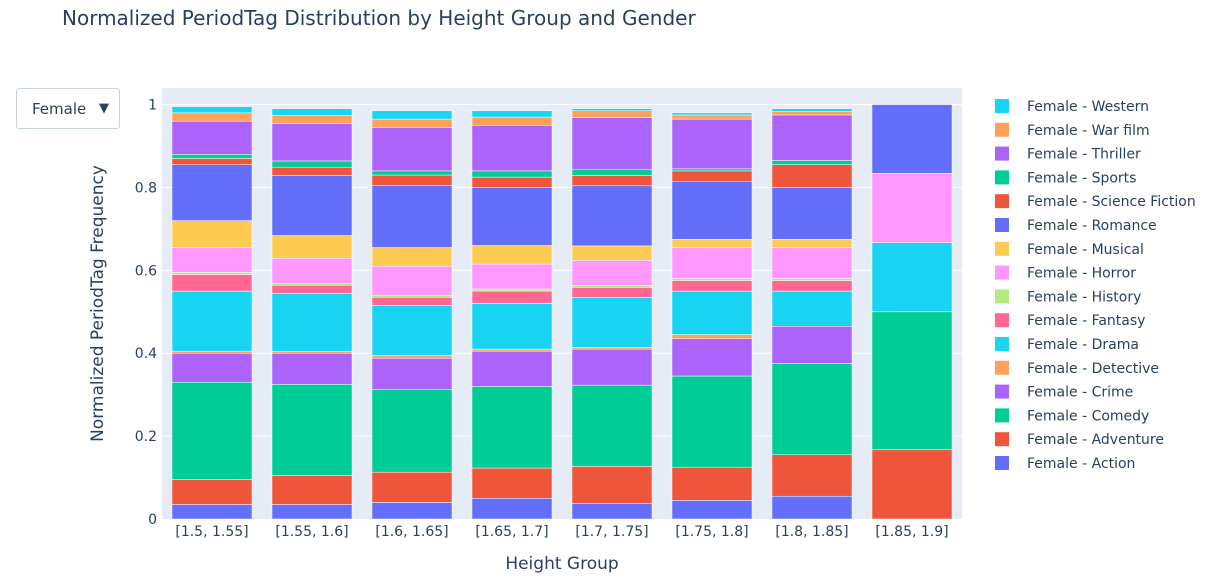 The image size is (1217, 581). Describe the element at coordinates (1072, 107) in the screenshot. I see `legend-item: Female - Western` at that location.